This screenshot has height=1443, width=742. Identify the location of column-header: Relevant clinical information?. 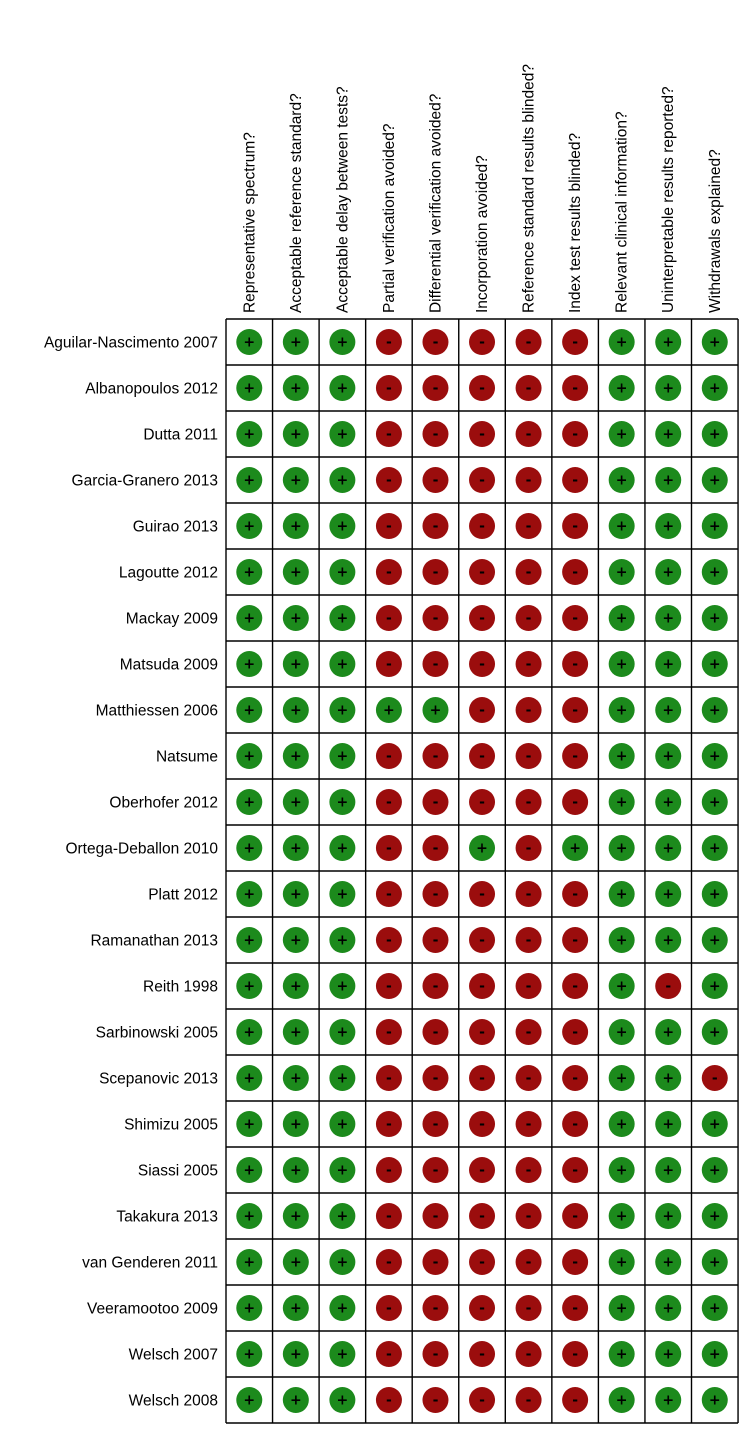
(622, 212).